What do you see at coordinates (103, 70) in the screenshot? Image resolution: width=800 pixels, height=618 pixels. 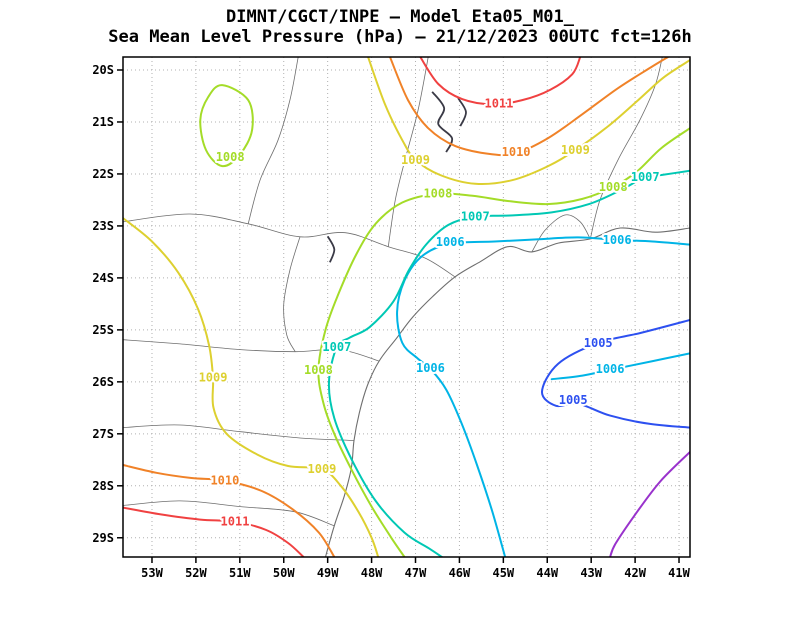 I see `y-tick-label: 20S` at bounding box center [103, 70].